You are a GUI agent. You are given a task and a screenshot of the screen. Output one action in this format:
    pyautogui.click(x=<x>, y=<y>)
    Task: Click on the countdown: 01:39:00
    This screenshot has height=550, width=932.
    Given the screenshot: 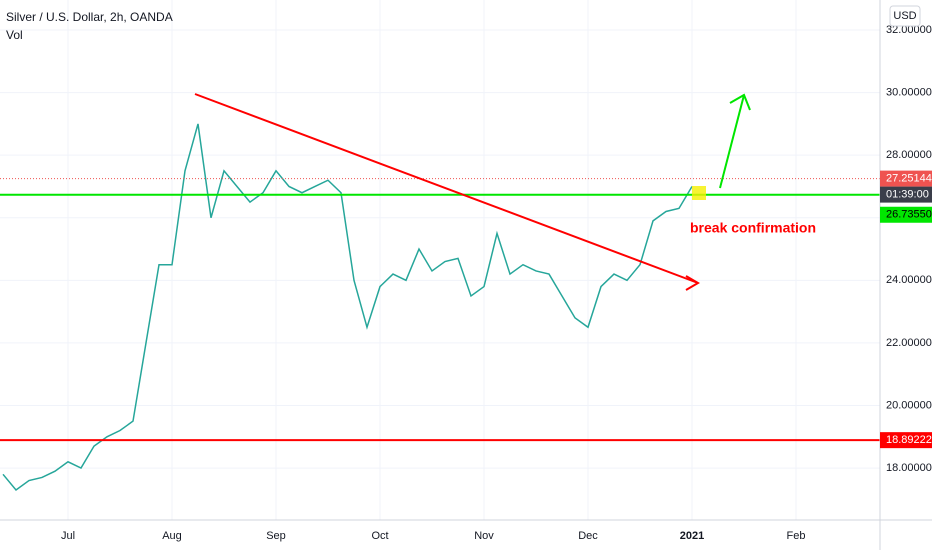 What is the action you would take?
    pyautogui.click(x=907, y=195)
    